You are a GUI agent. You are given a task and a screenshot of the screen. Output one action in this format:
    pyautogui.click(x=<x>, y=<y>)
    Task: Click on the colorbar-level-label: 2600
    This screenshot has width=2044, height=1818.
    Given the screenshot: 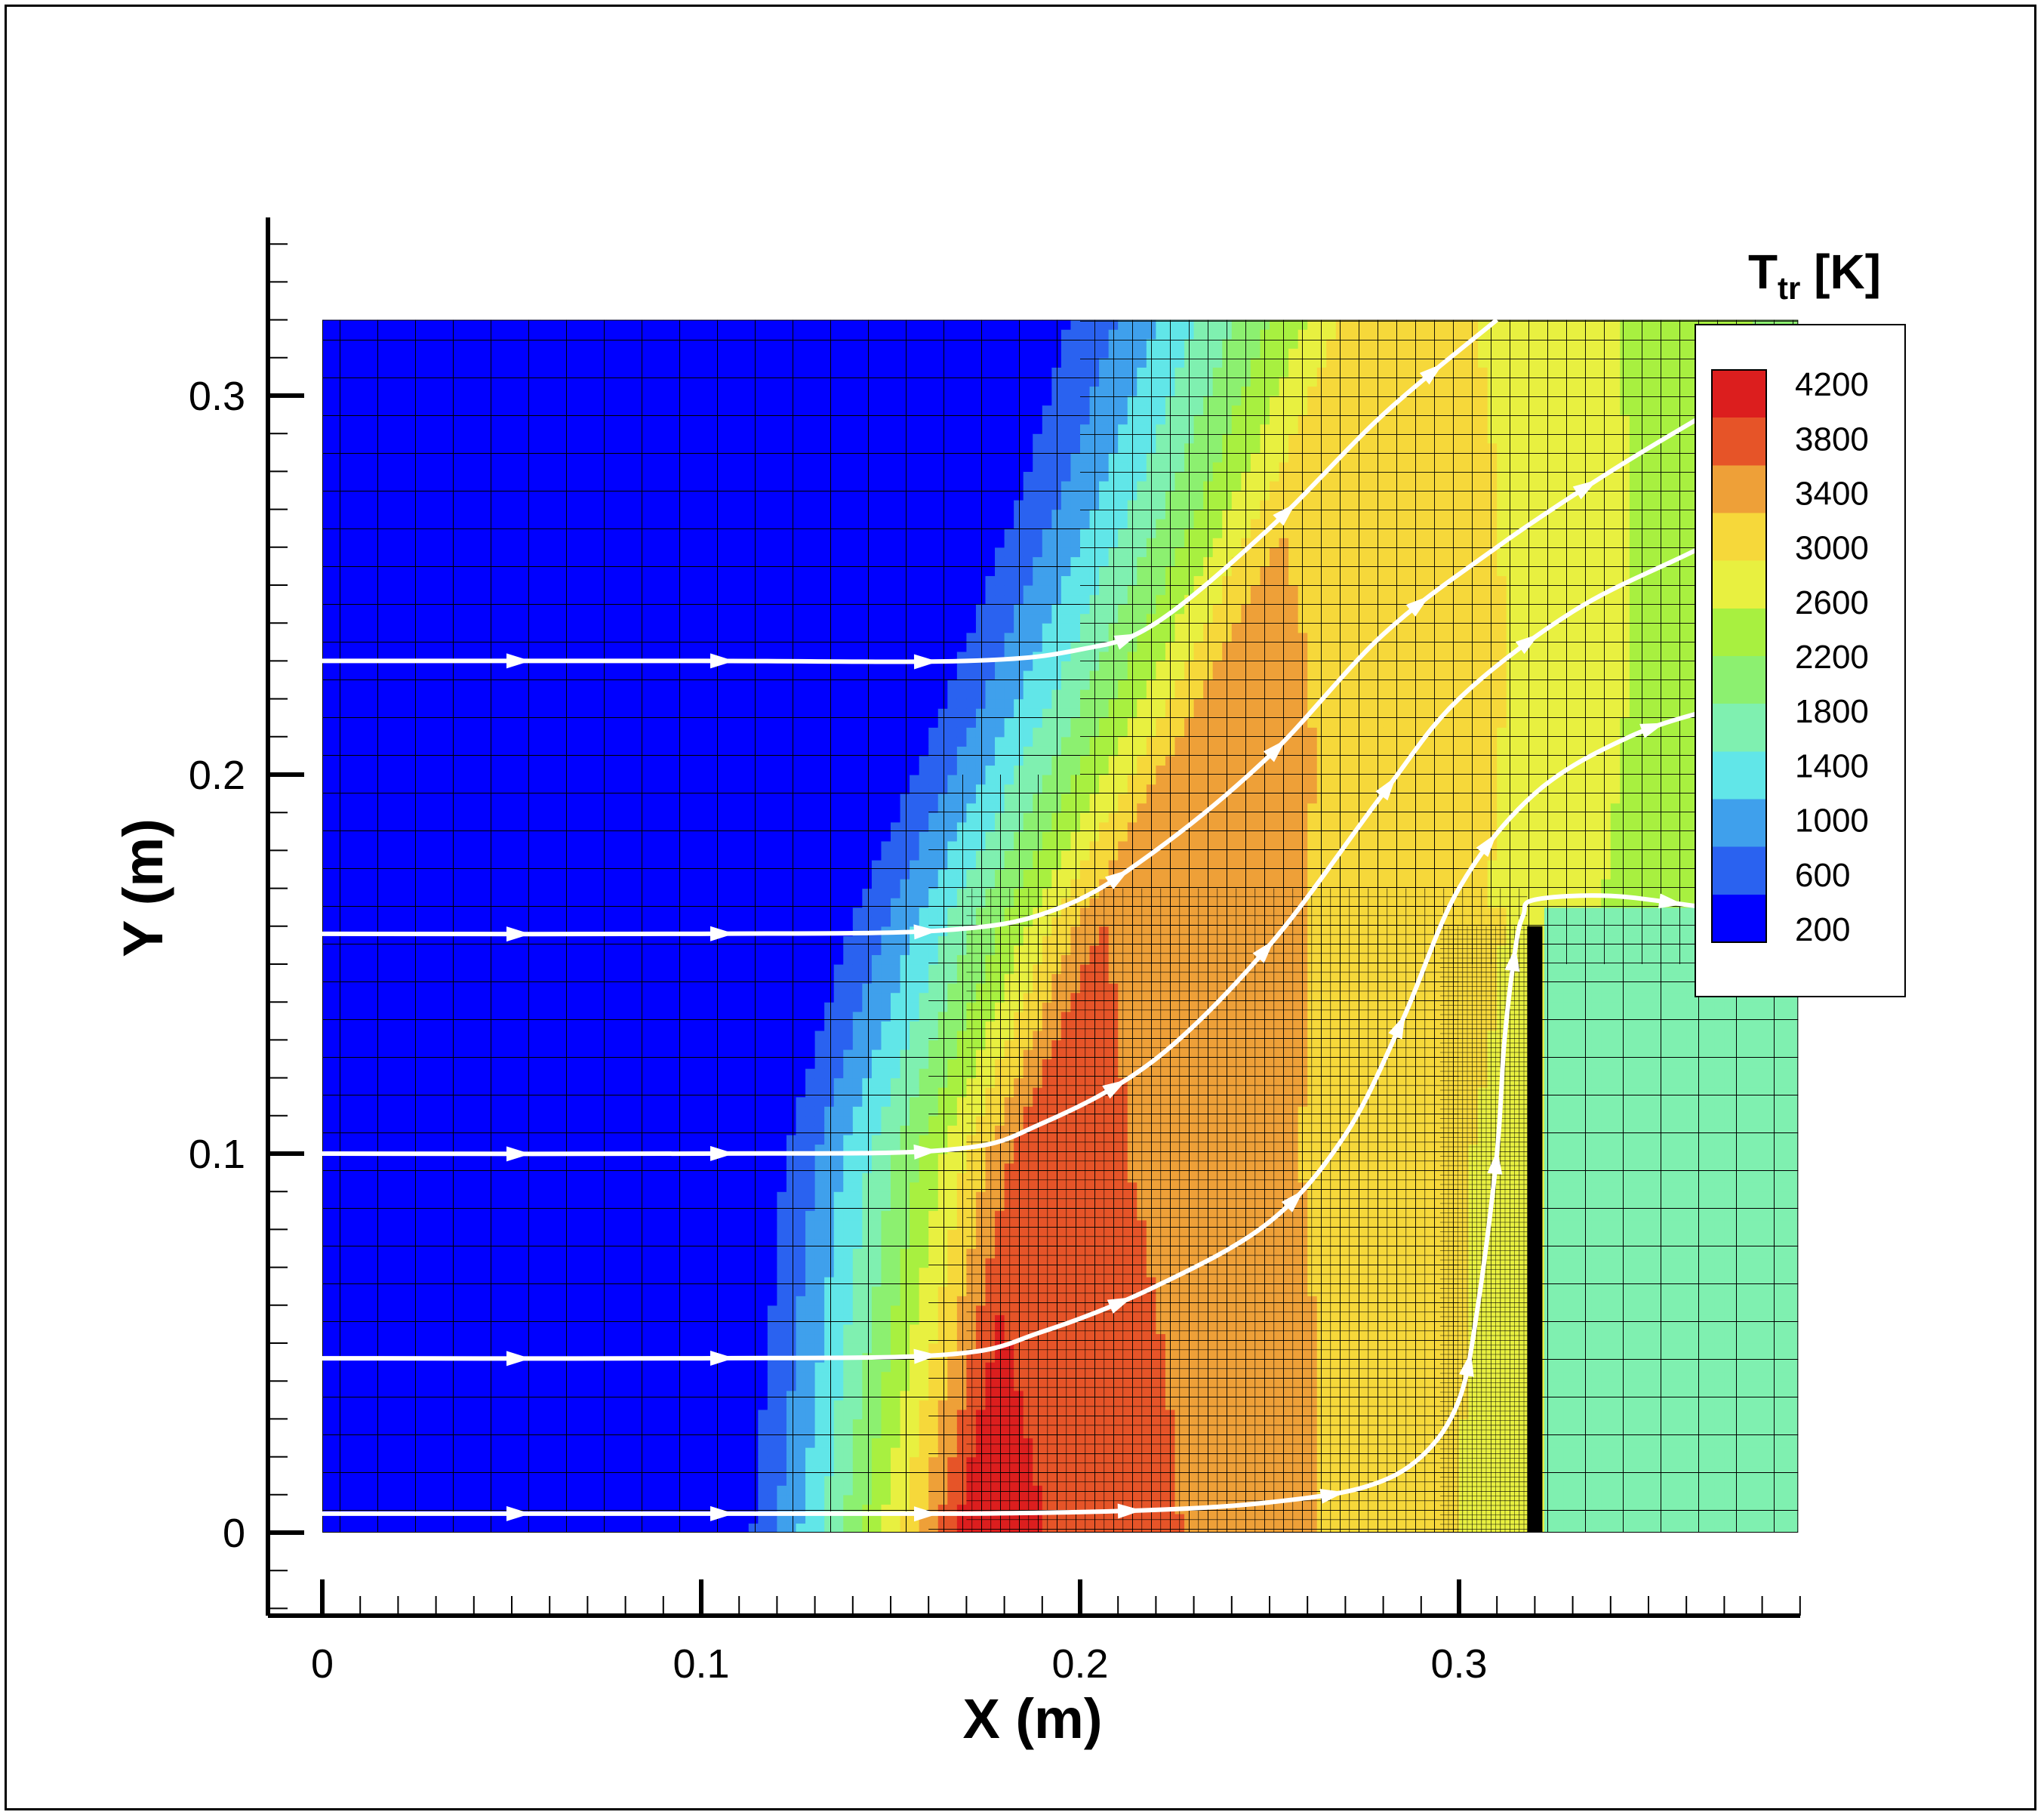 What is the action you would take?
    pyautogui.click(x=1832, y=602)
    